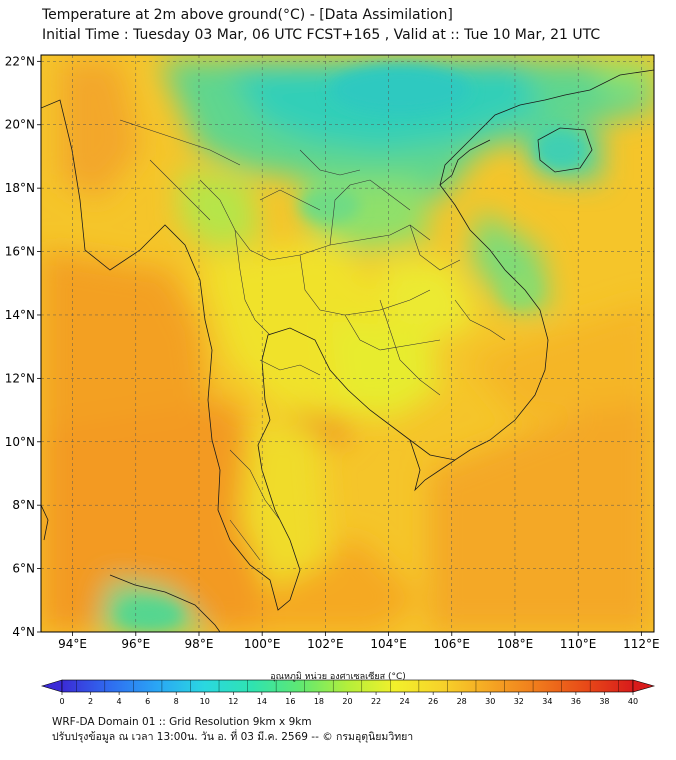 The height and width of the screenshot is (760, 676). Describe the element at coordinates (433, 701) in the screenshot. I see `colorbar-tick-label: 26` at that location.